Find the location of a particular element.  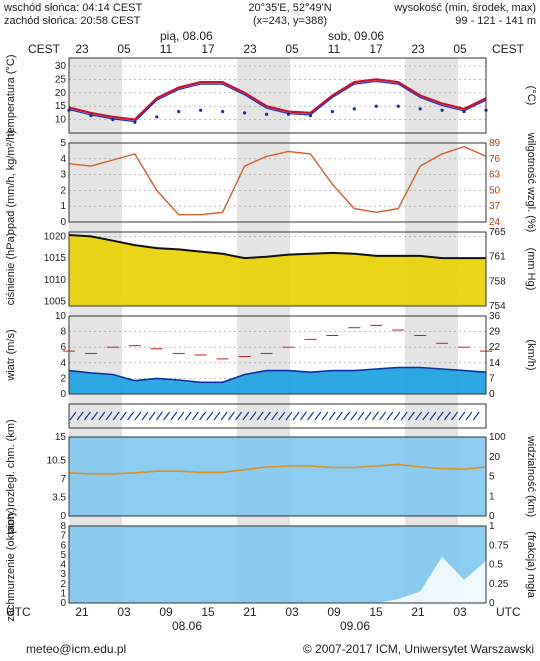

y-tick-label: 10 is located at coordinates (61, 120).